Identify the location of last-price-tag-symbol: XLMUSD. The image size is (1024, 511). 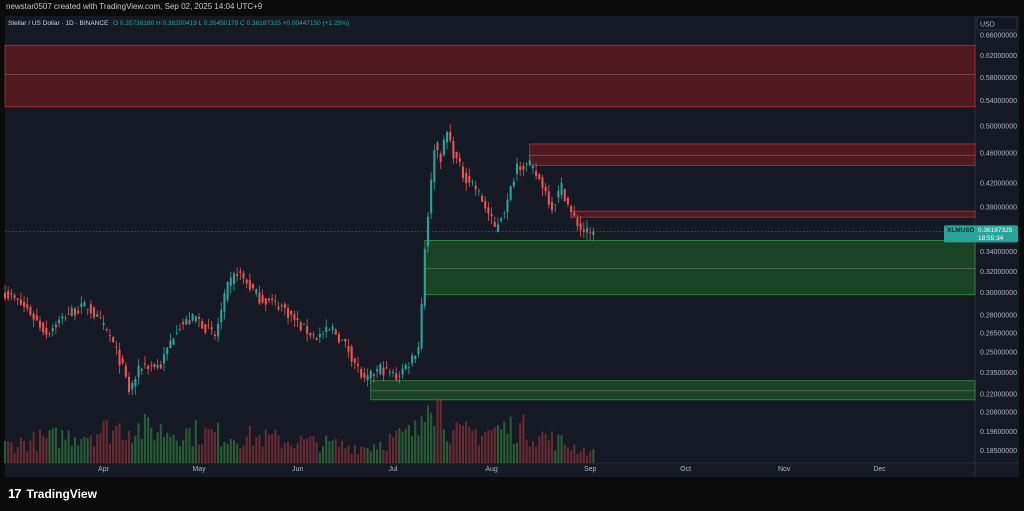
(961, 230).